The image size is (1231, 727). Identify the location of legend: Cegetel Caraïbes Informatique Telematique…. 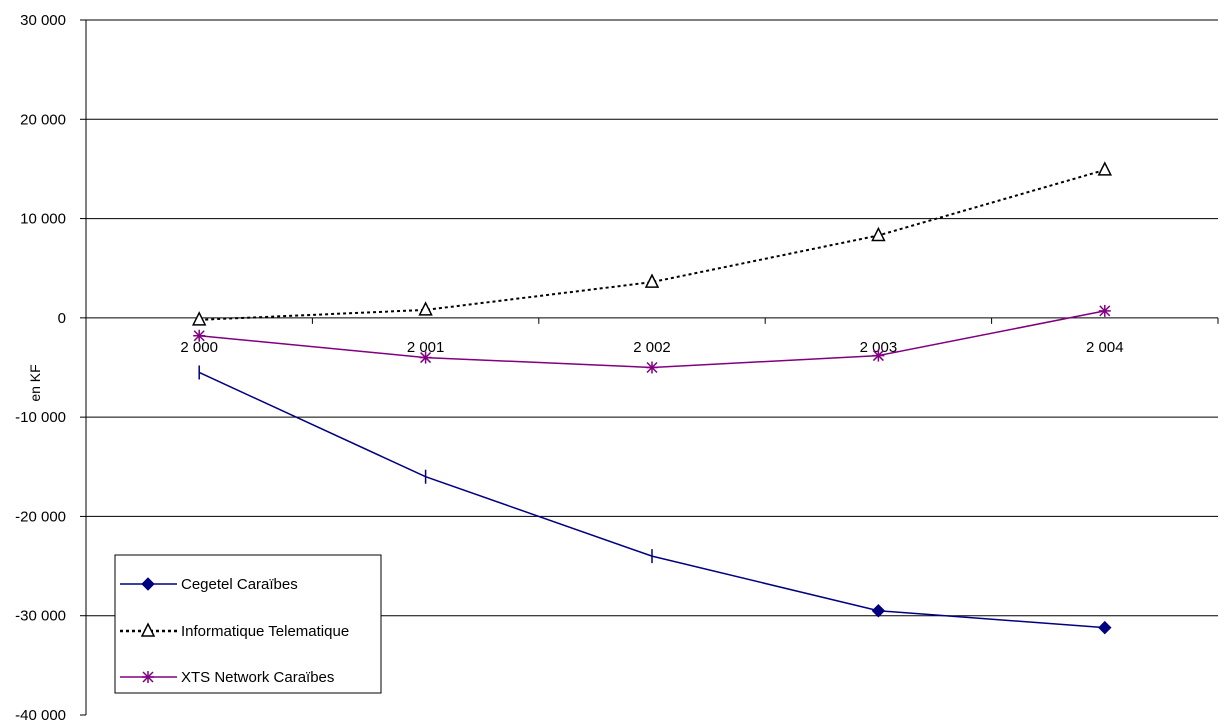
(248, 624).